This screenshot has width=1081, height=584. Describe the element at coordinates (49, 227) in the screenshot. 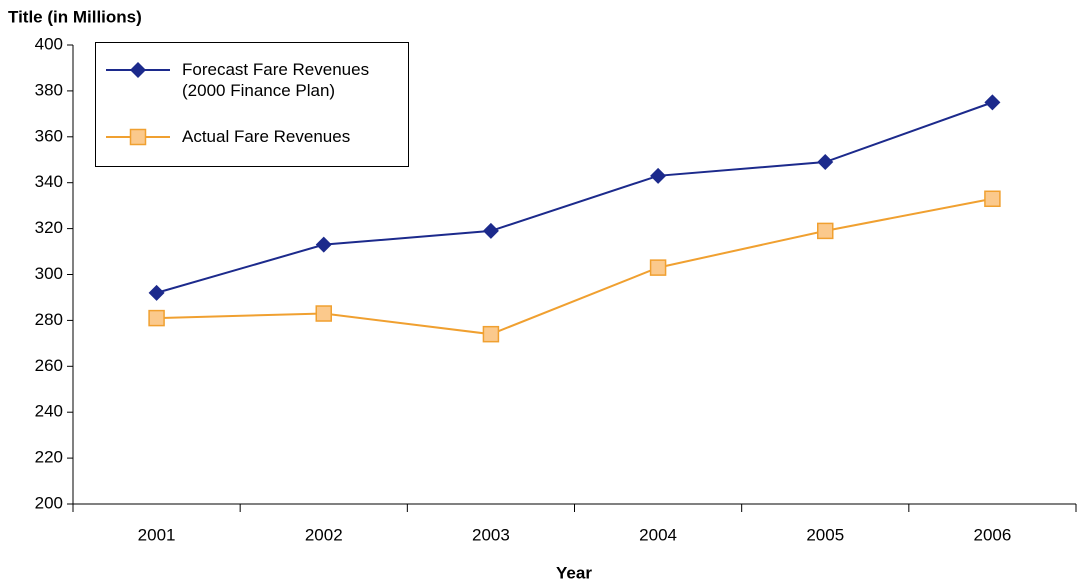

I see `y-tick-label: 320` at that location.